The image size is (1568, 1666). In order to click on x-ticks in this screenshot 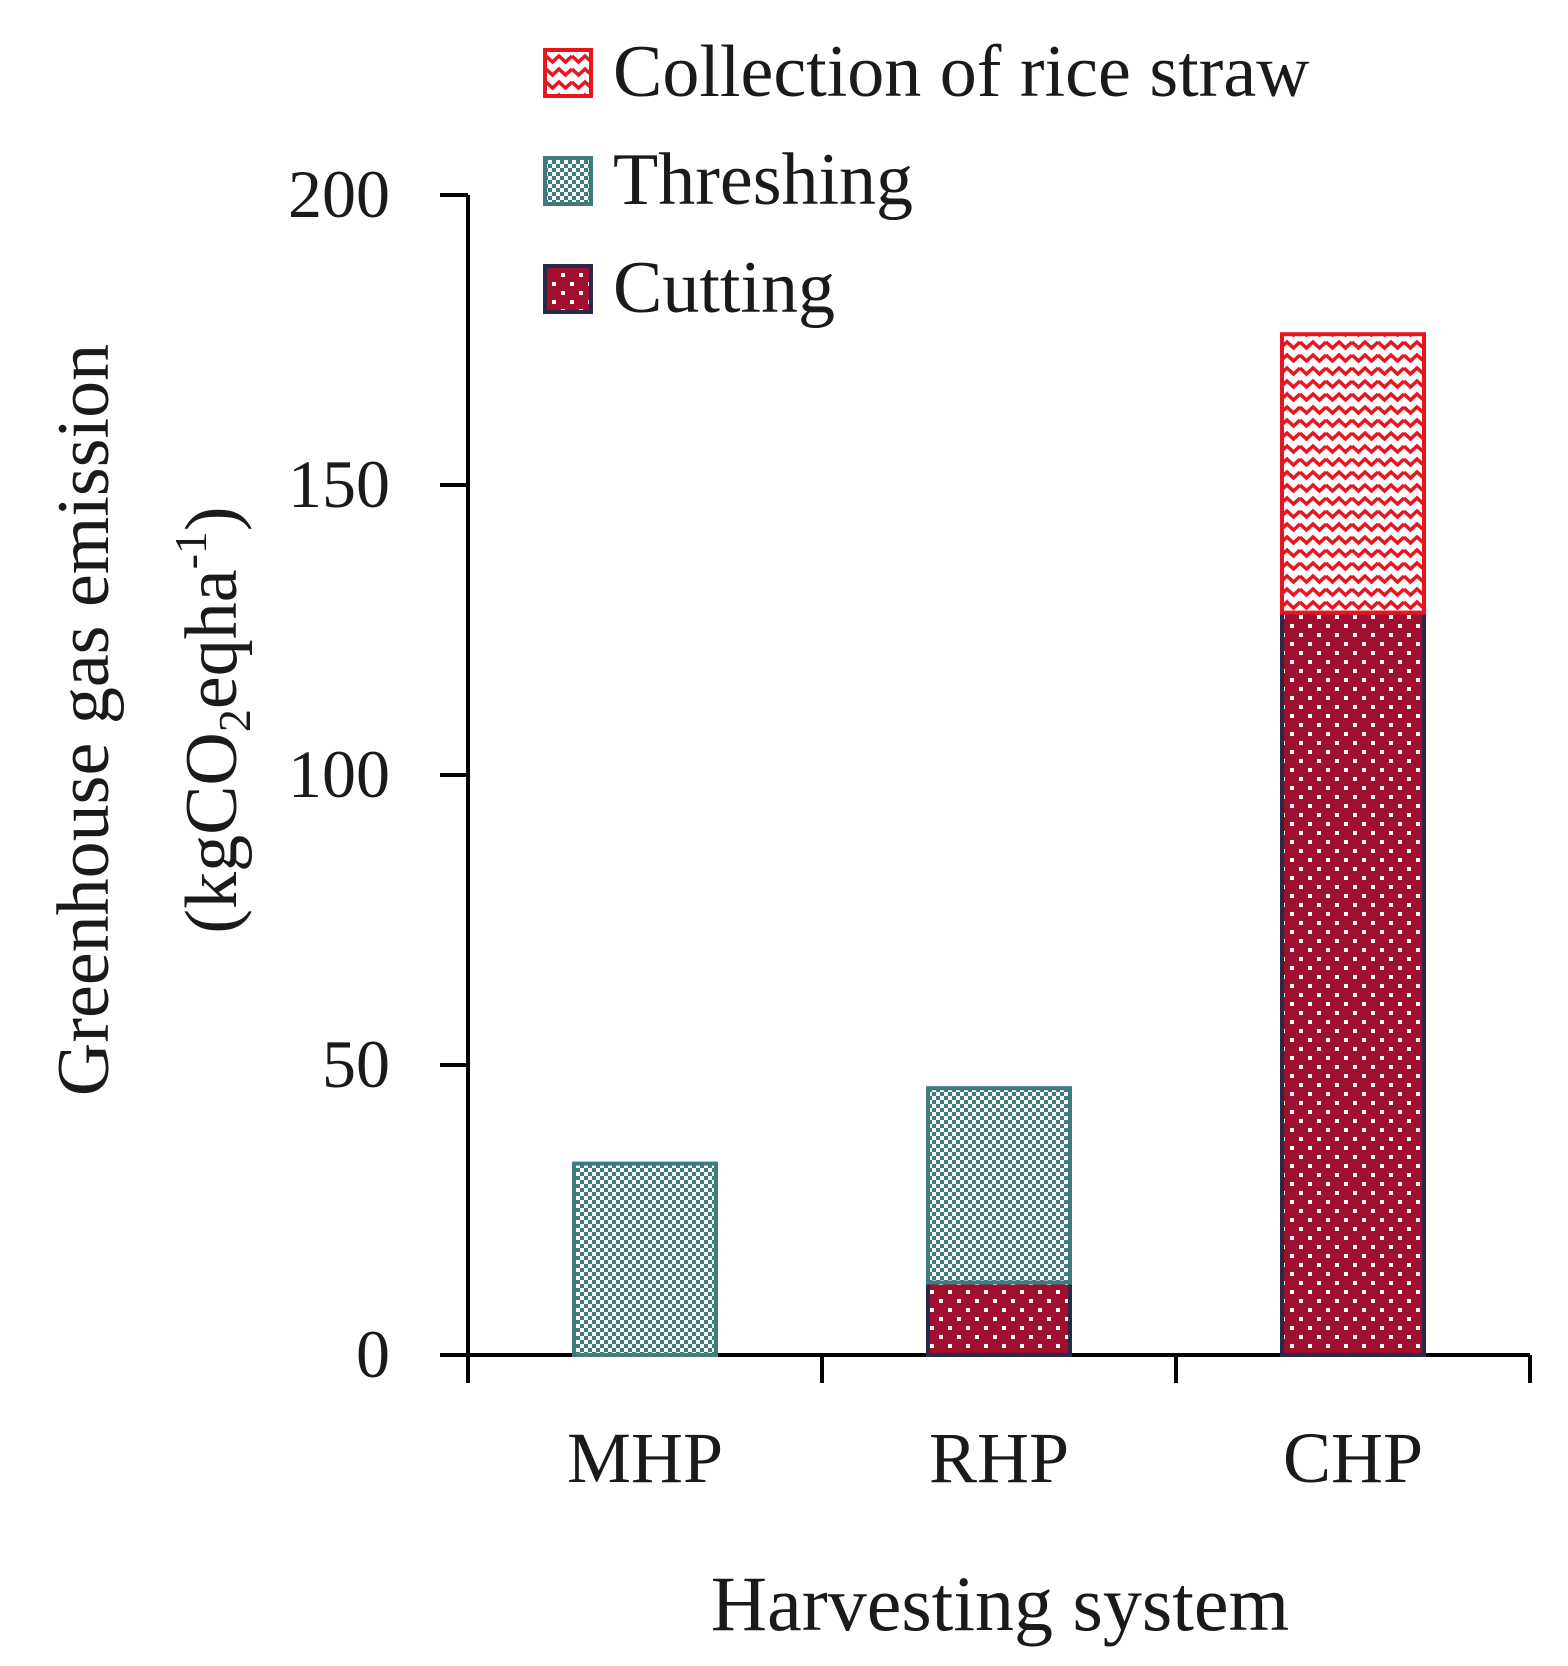, I will do `click(999, 1369)`.